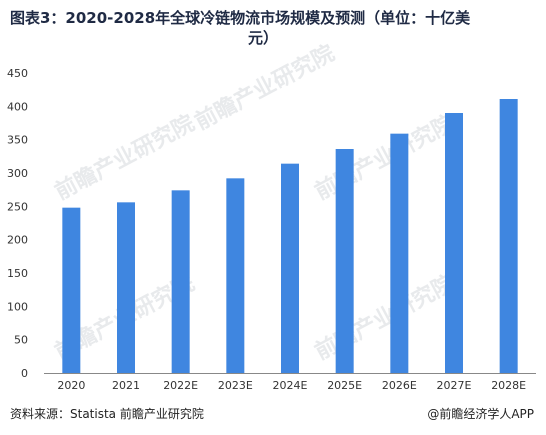 Image resolution: width=546 pixels, height=435 pixels. I want to click on y-tick-label: 450, so click(17, 73).